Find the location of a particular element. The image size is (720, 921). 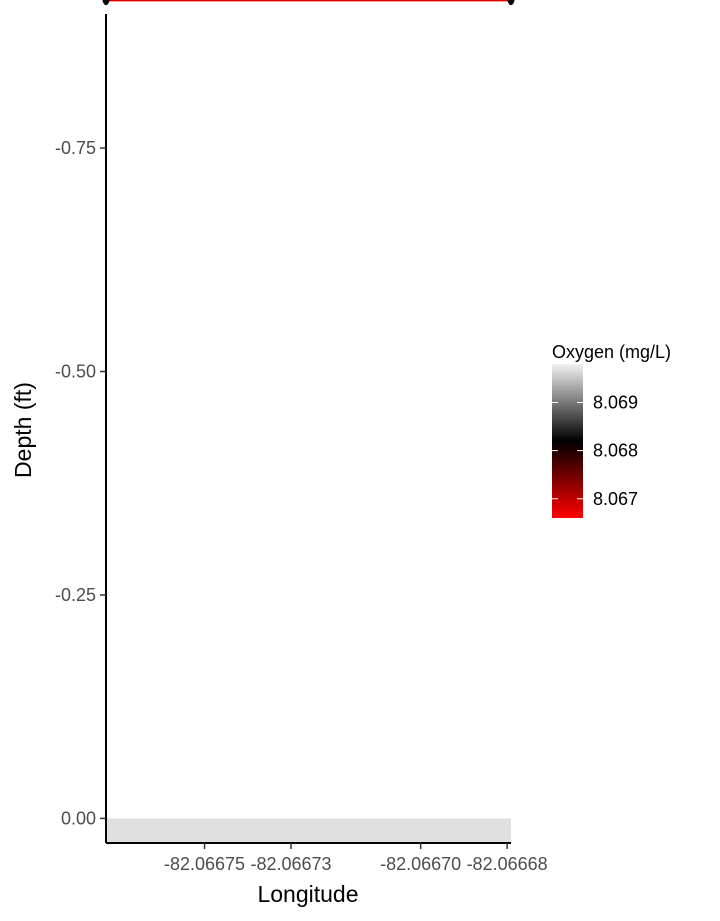

y-ticks: 0.00 -0.25 -0.50 -0.75 is located at coordinates (80, 483).